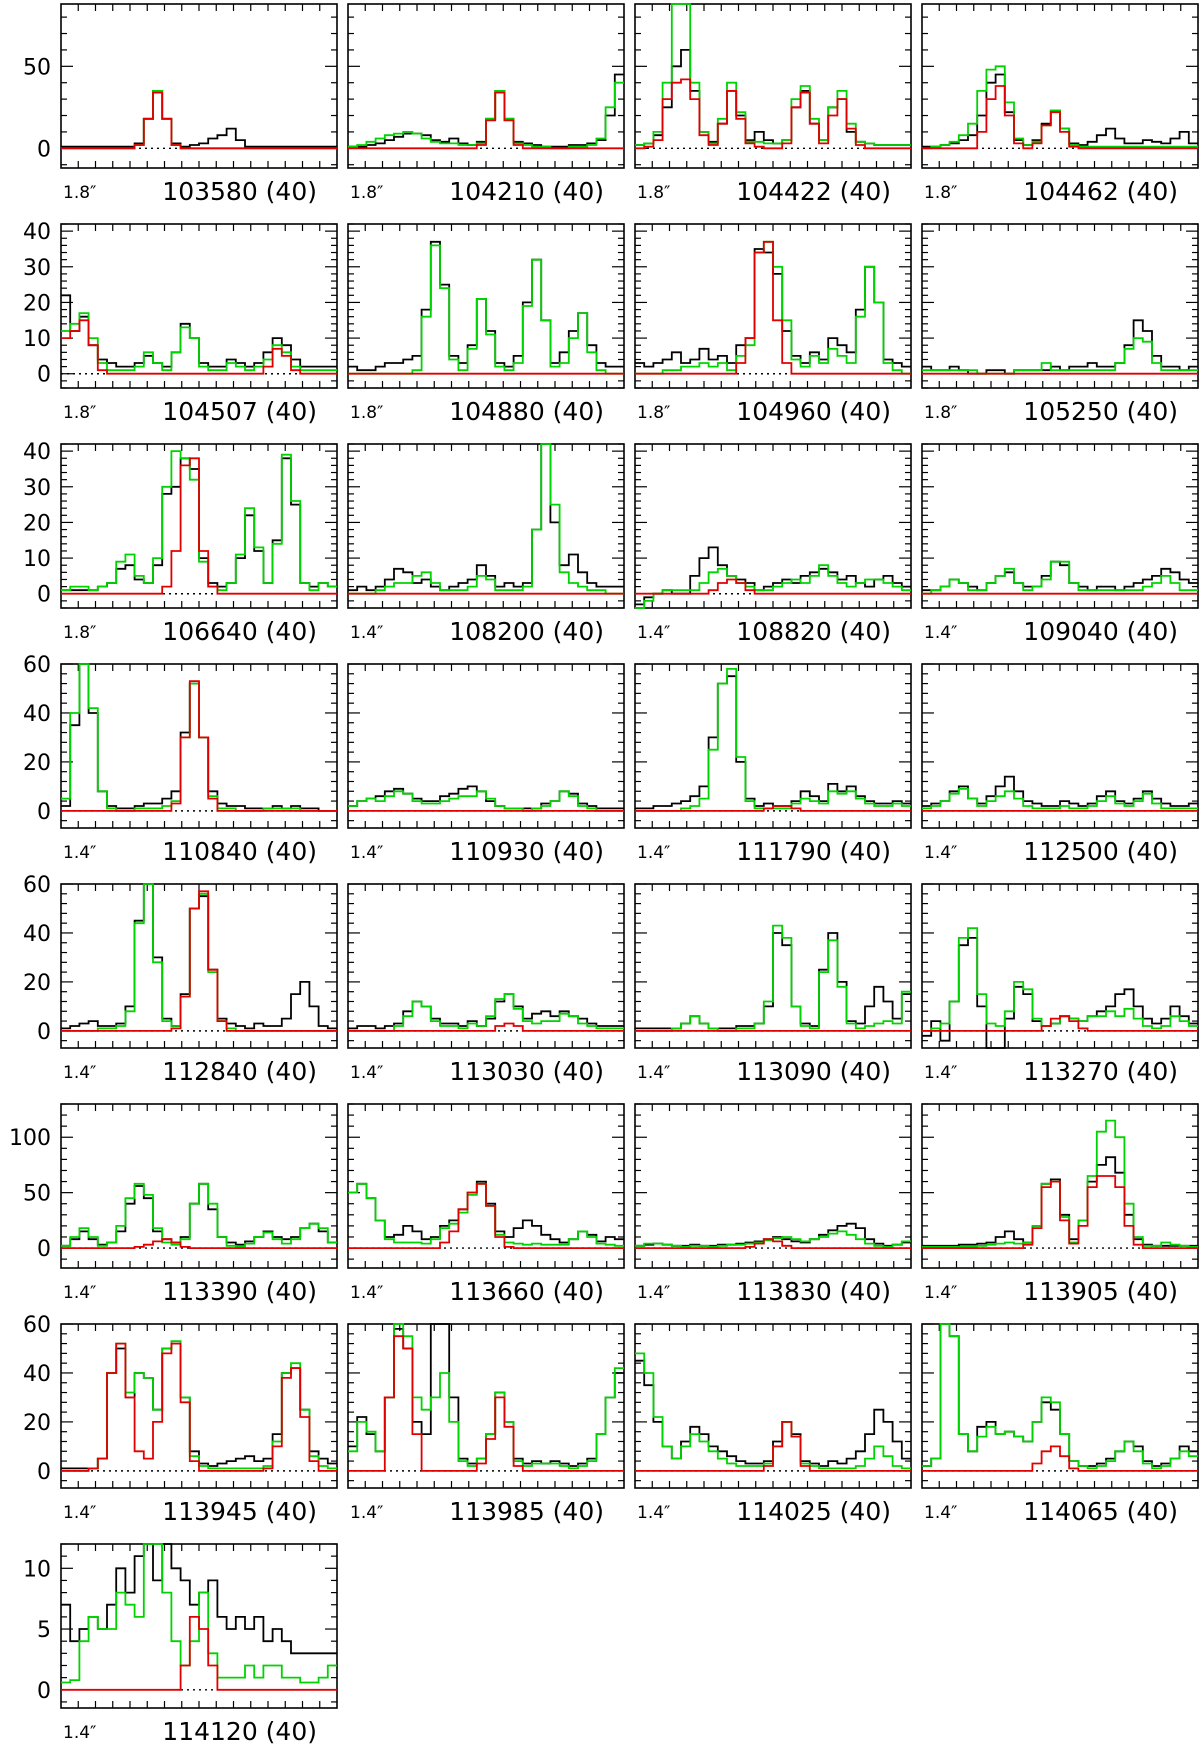  Describe the element at coordinates (813, 411) in the screenshot. I see `frequency-label: 104960 (40)` at that location.